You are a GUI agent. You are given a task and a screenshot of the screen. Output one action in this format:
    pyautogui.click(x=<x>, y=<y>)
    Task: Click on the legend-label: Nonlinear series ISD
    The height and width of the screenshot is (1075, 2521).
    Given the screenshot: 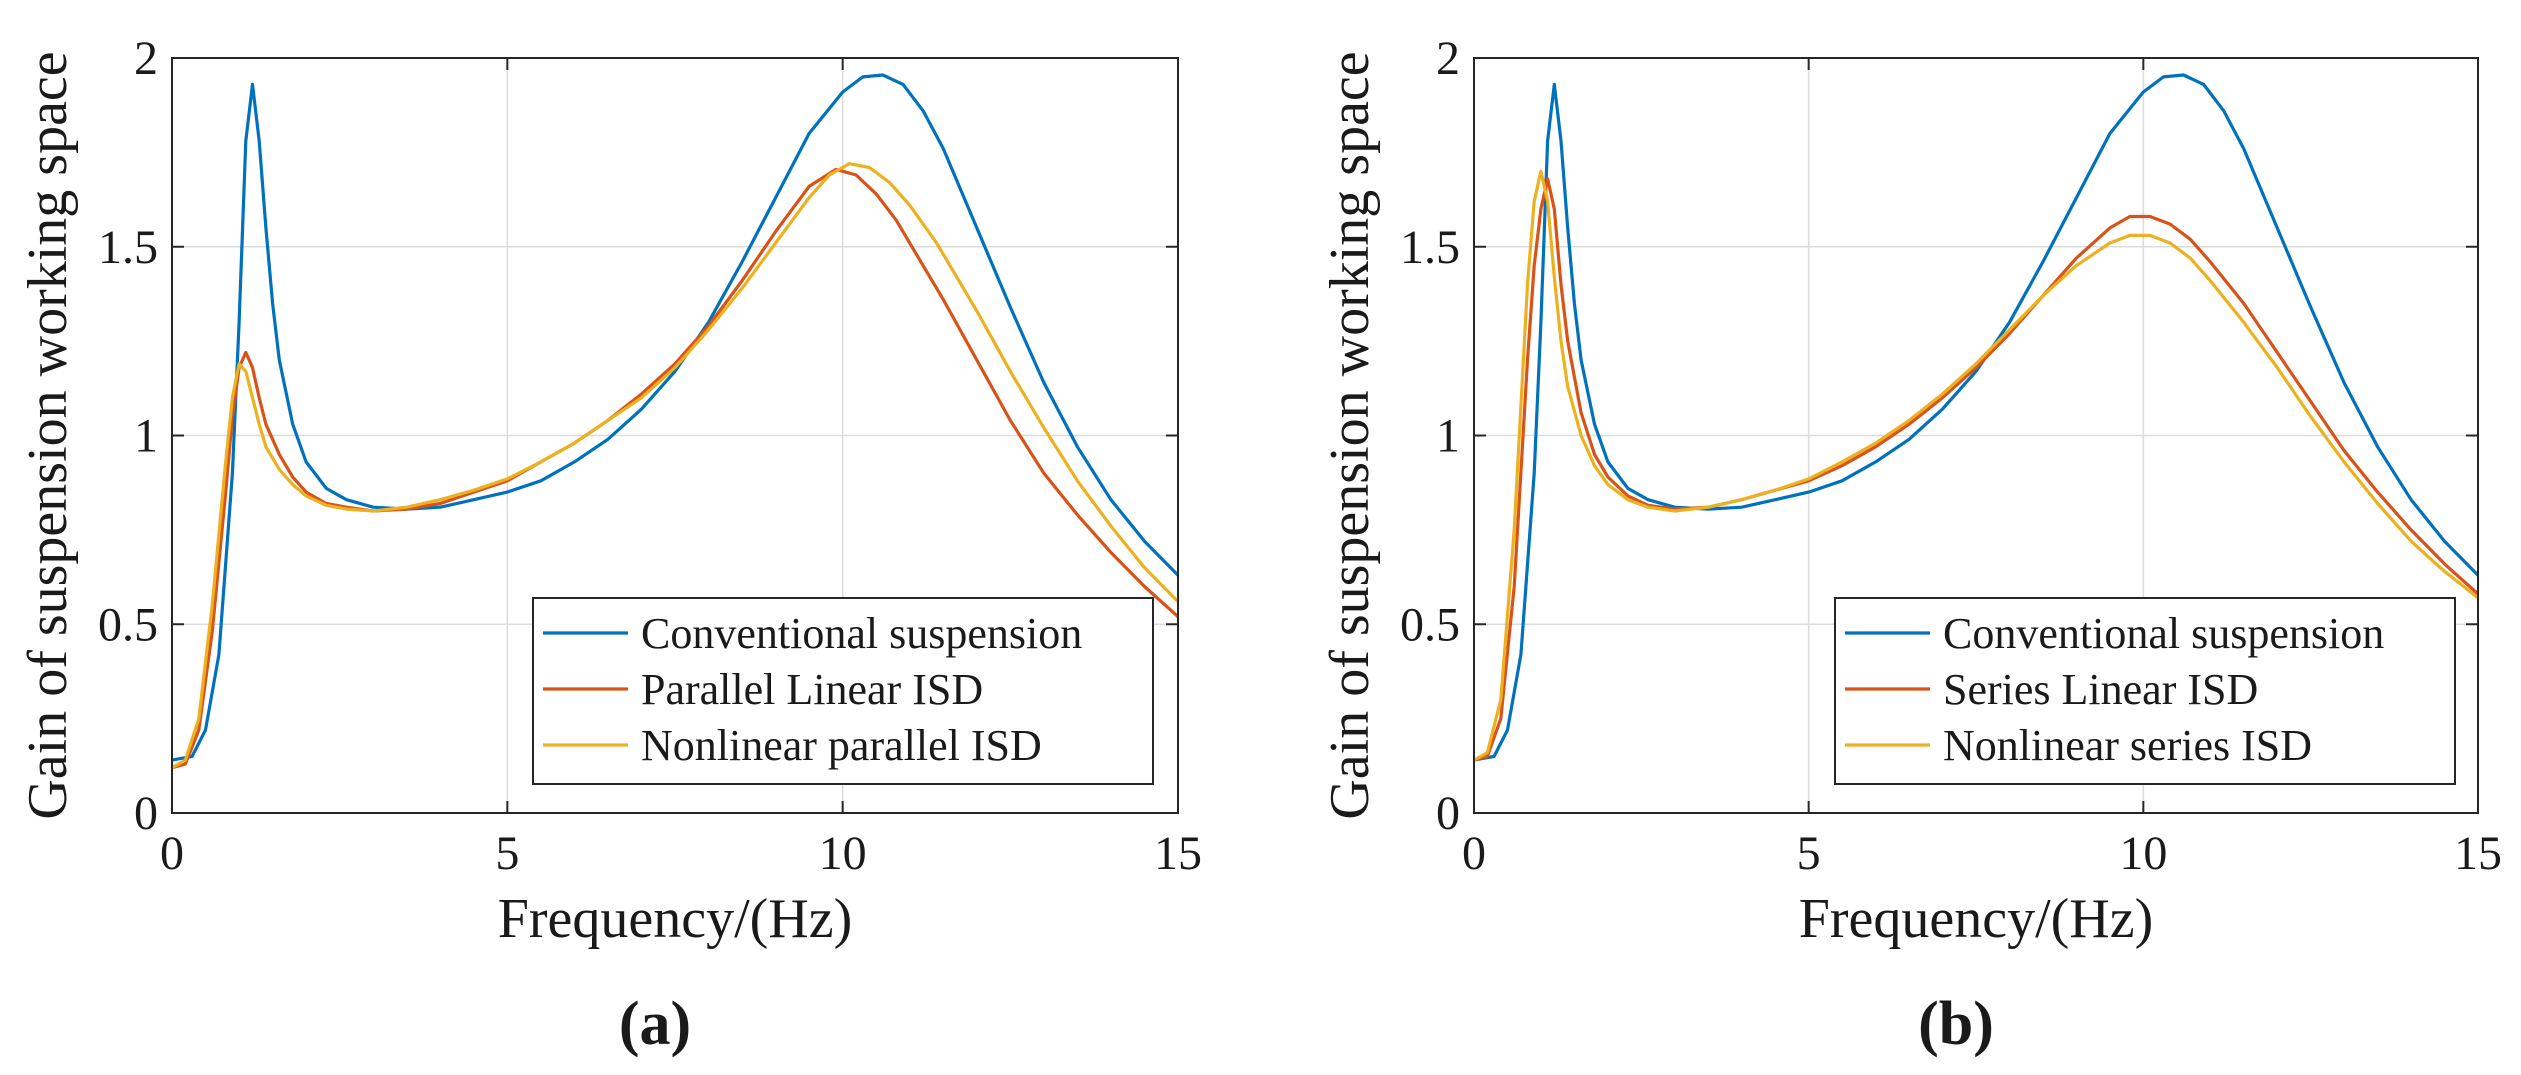 What is the action you would take?
    pyautogui.click(x=2127, y=745)
    